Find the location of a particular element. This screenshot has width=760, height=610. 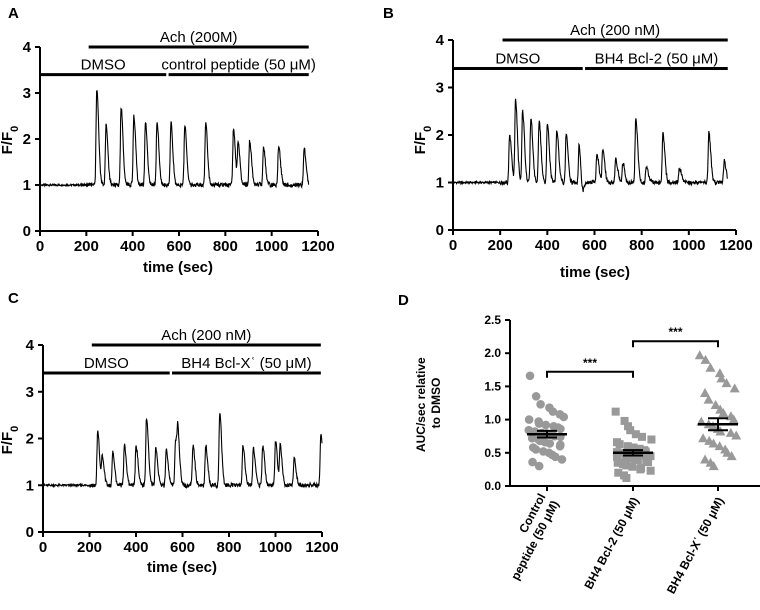

stimulus-label-ach: Ach (200 nM) is located at coordinates (615, 30).